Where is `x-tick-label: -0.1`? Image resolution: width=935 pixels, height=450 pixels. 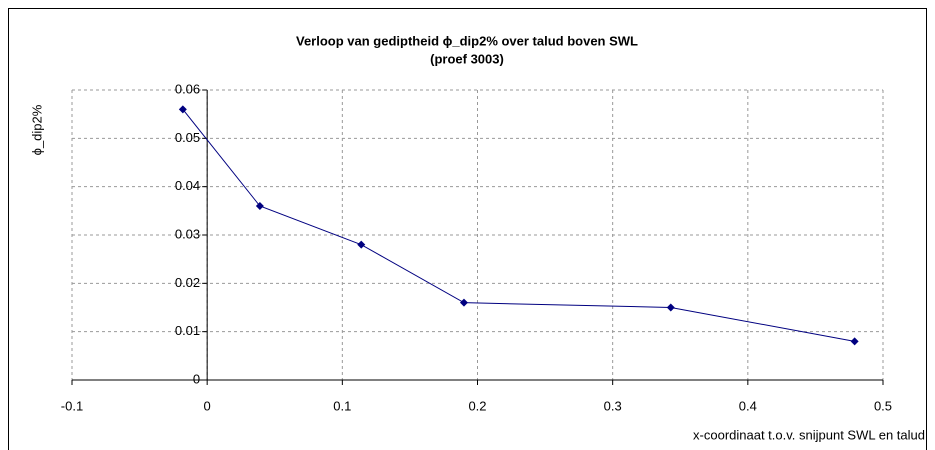
x-tick-label: -0.1 is located at coordinates (72, 405).